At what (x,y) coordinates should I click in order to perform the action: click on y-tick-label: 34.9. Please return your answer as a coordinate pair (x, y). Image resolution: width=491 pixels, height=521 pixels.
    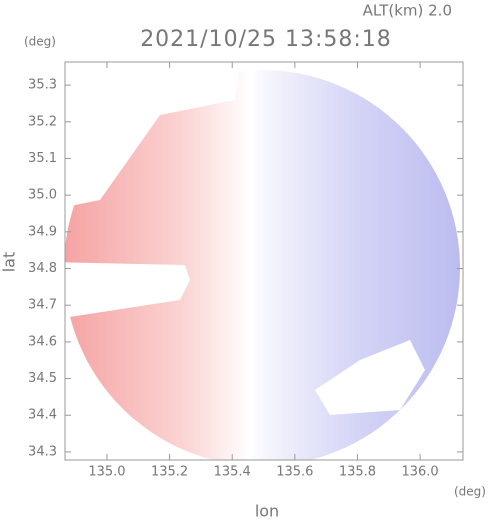
    Looking at the image, I should click on (42, 231).